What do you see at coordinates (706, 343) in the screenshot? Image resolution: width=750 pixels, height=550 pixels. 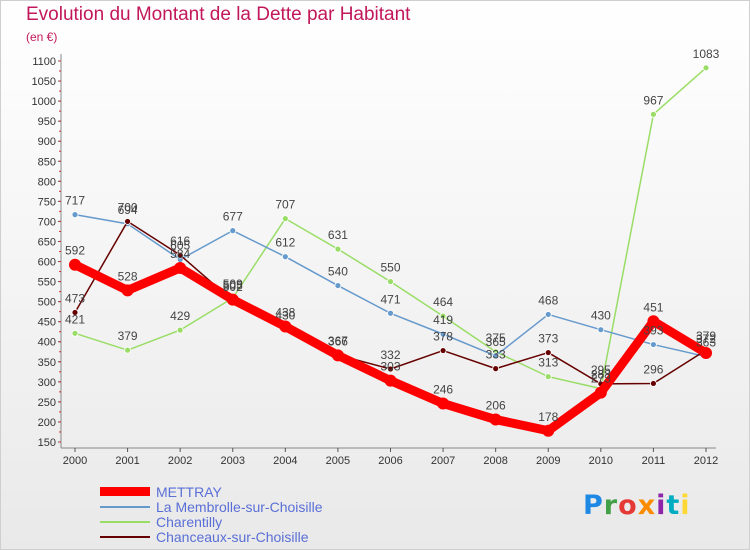 I see `data-label: 363` at bounding box center [706, 343].